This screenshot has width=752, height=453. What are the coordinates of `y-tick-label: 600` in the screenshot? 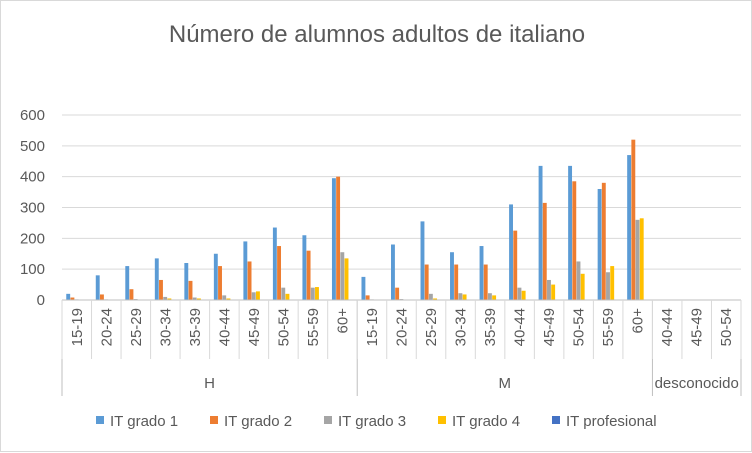 It's located at (32, 115).